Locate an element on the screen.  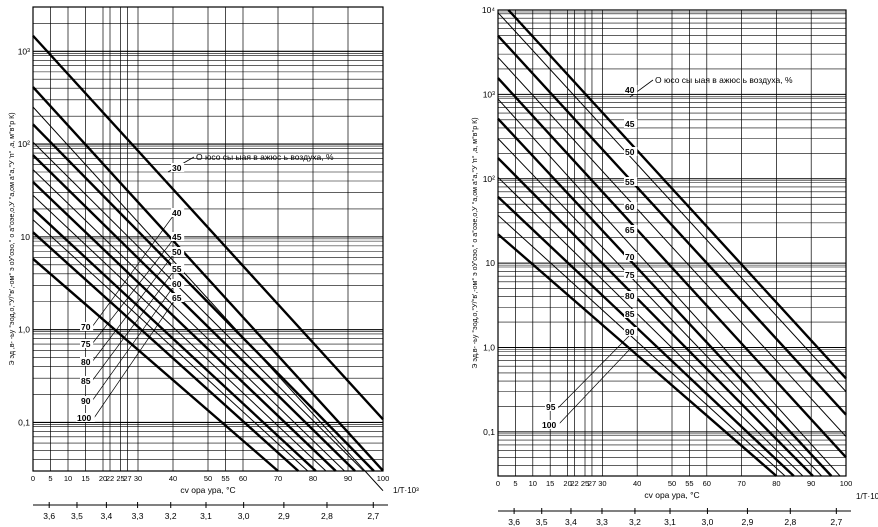
inv-tick-label: 3,2 is located at coordinates (171, 516).